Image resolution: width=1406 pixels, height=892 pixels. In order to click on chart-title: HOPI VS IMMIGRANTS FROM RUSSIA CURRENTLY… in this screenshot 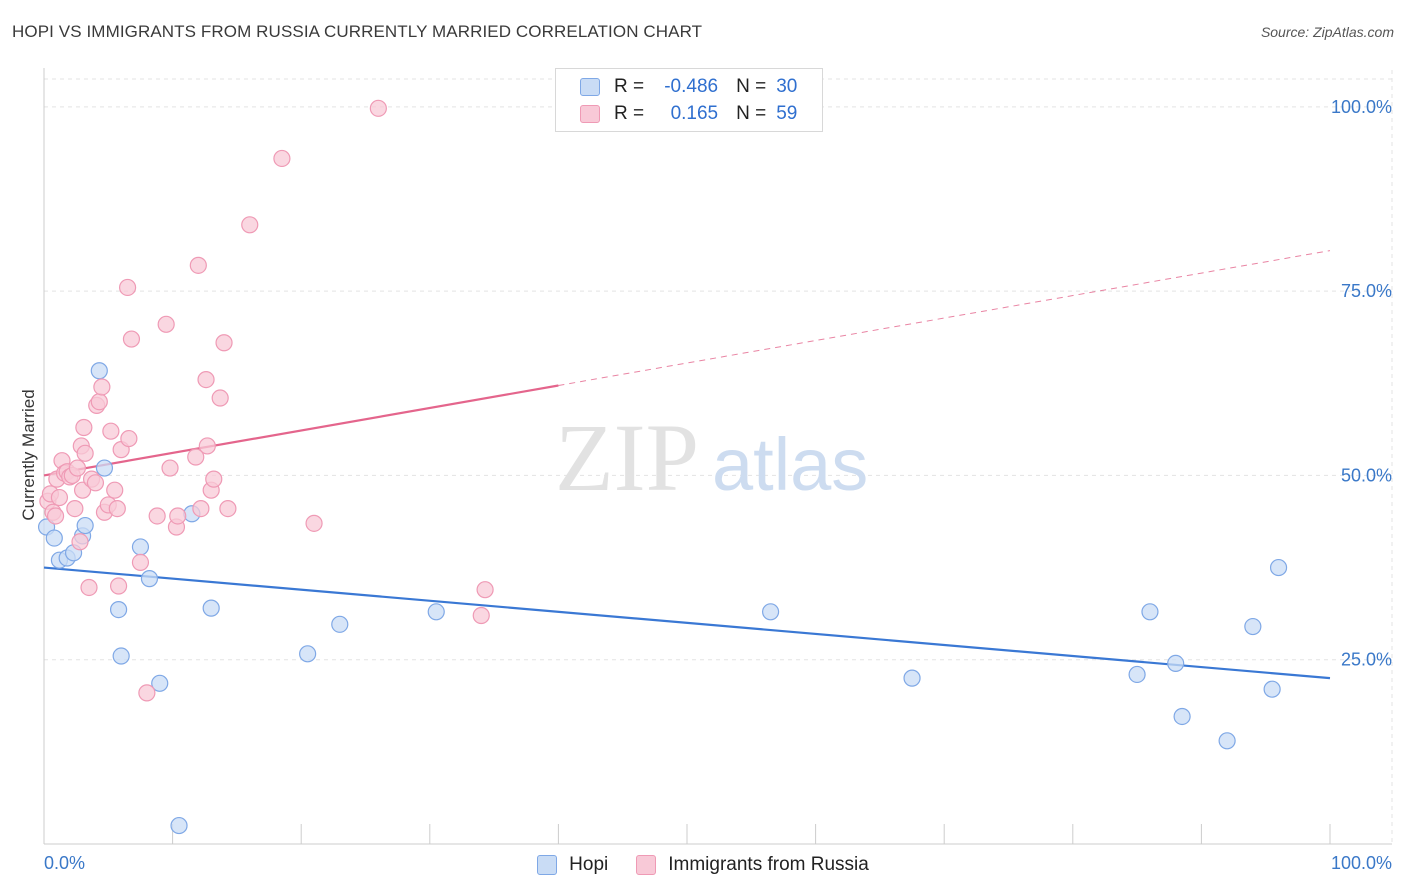, I will do `click(357, 31)`.